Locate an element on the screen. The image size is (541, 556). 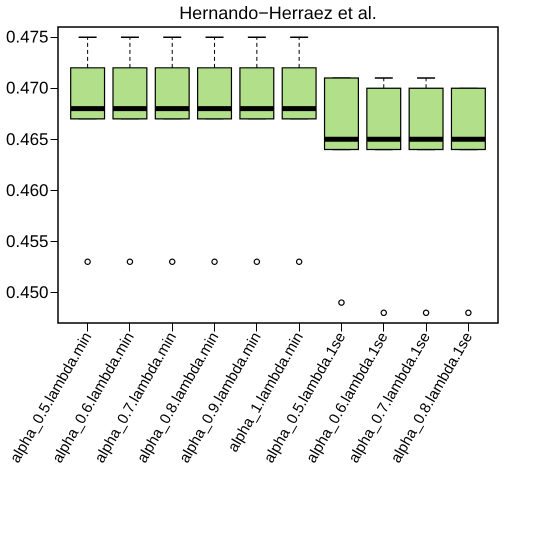
y-tick-label: 0.465 is located at coordinates (27, 139).